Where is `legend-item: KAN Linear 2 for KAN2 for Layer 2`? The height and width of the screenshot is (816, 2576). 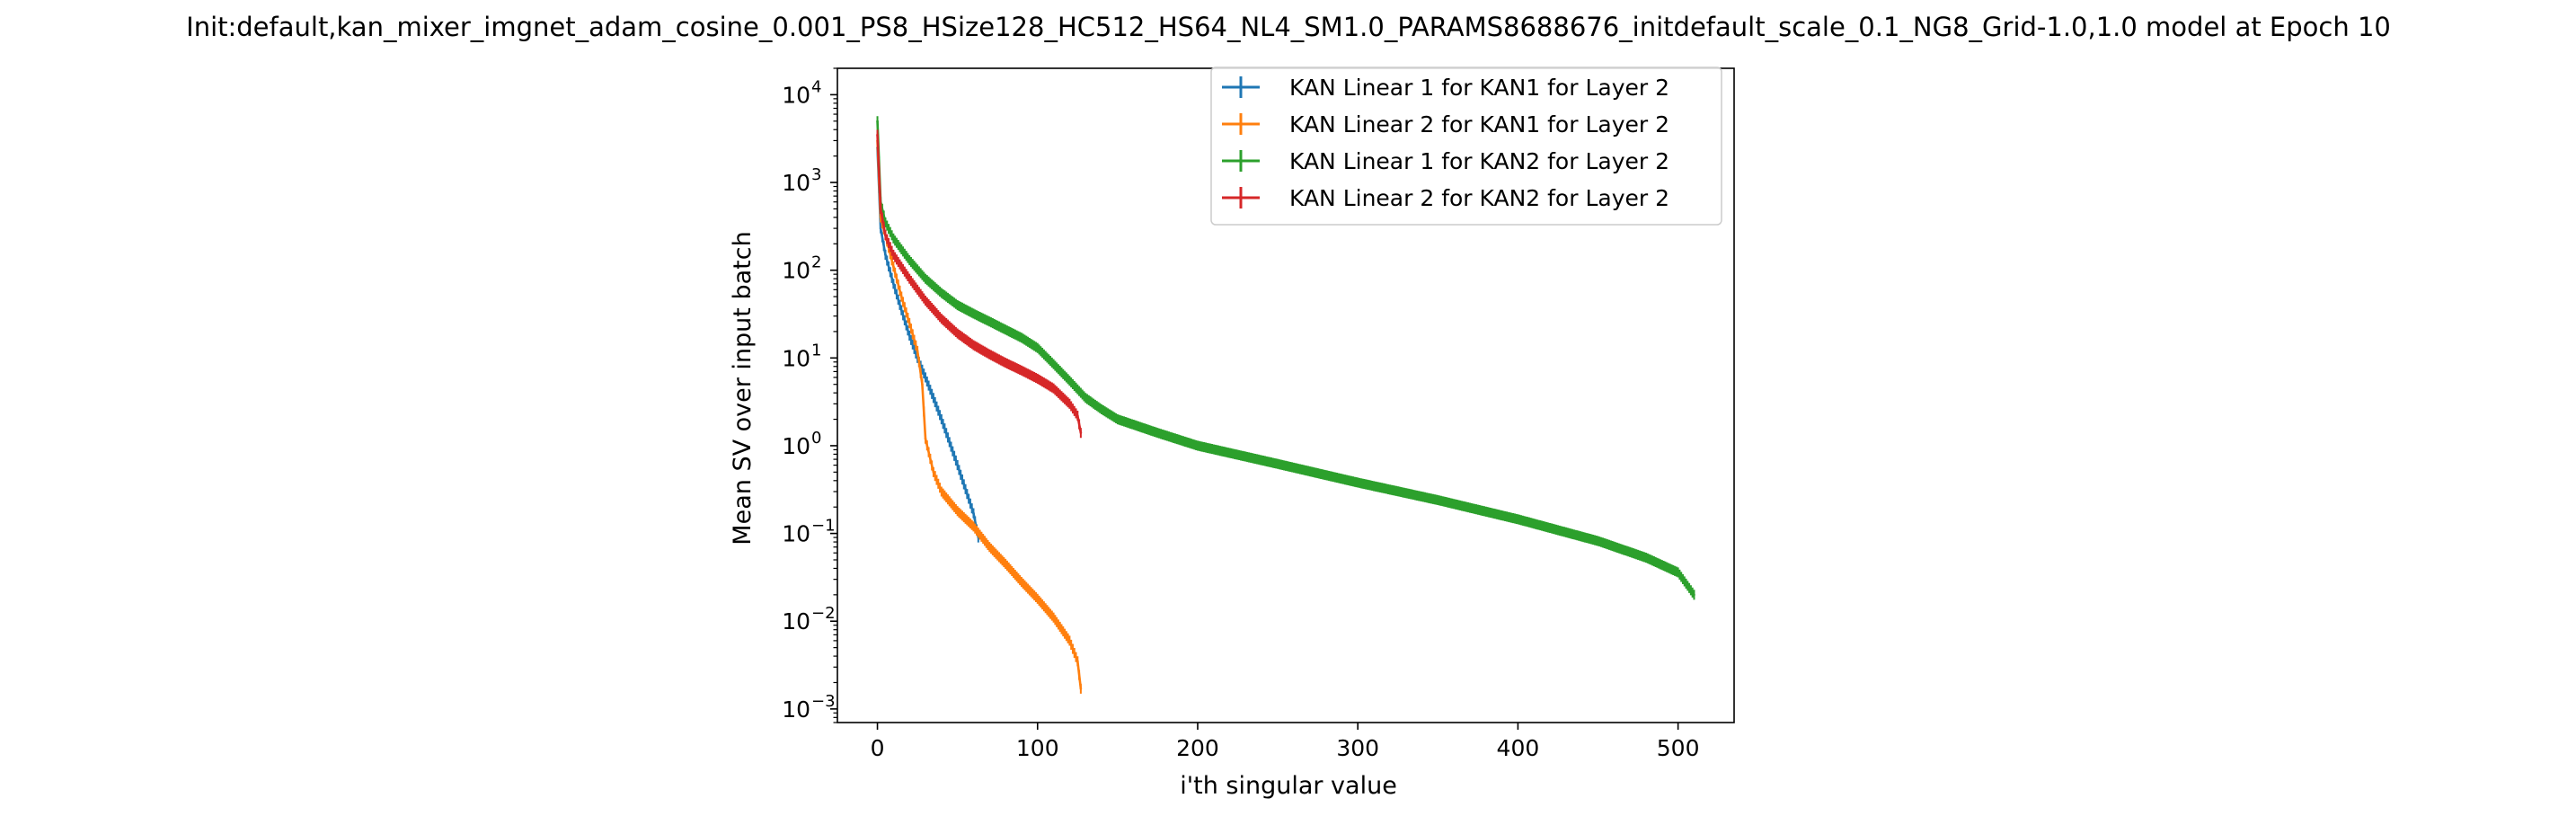 legend-item: KAN Linear 2 for KAN2 for Layer 2 is located at coordinates (1445, 198).